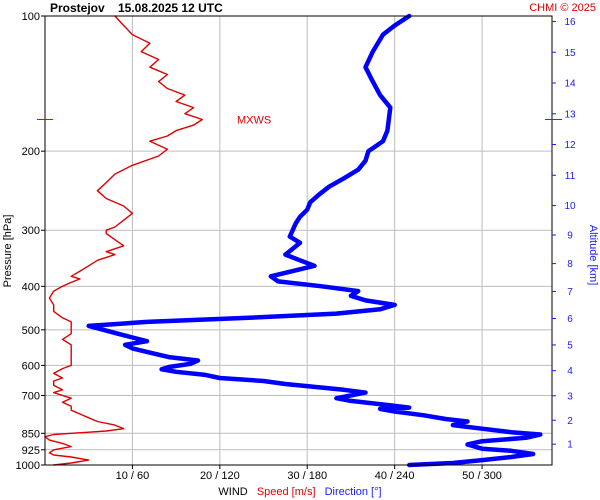  What do you see at coordinates (570, 371) in the screenshot?
I see `altitude-tick-label: 4` at bounding box center [570, 371].